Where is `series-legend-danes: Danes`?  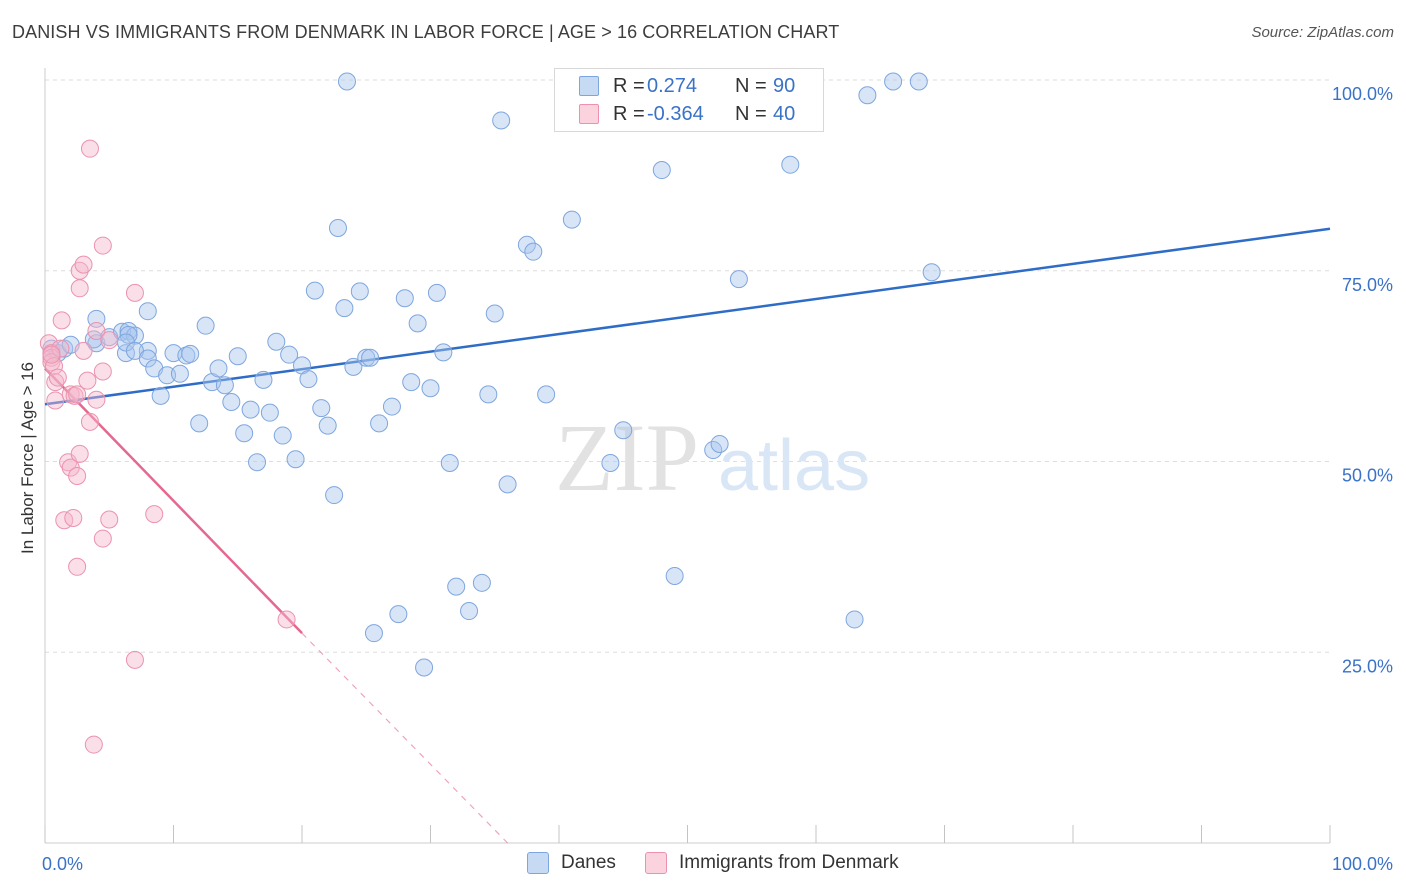
series-legend-danes: Danes is located at coordinates (571, 863).